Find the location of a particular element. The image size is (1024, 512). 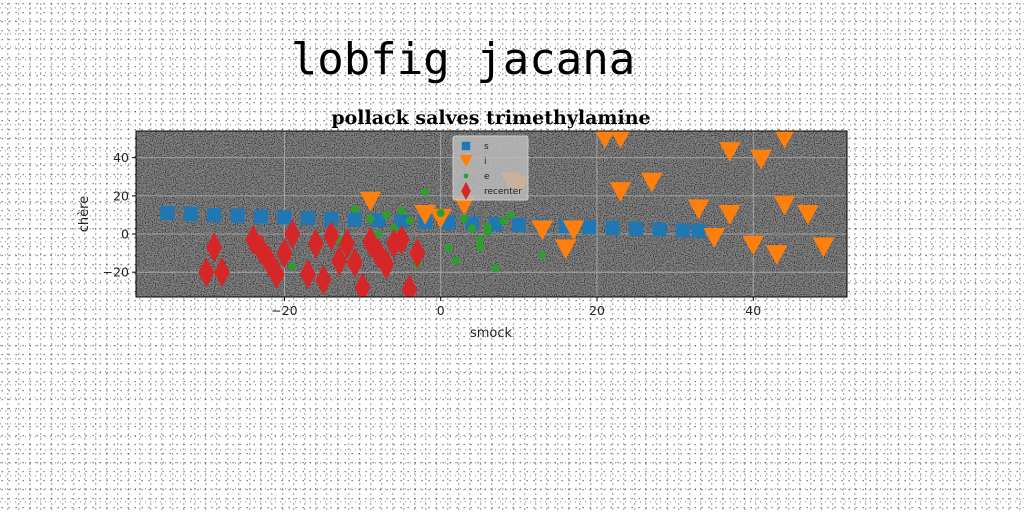

legend-label-s: s is located at coordinates (486, 147).